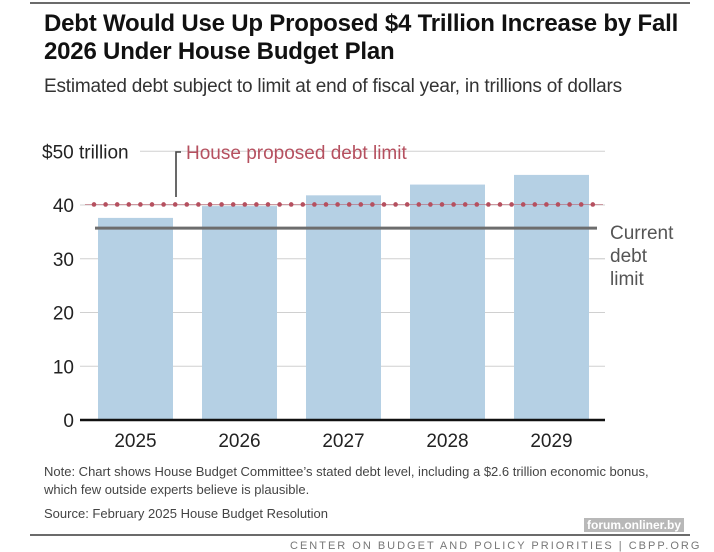 This screenshot has height=552, width=714. I want to click on watermark: forum.onliner.by, so click(634, 525).